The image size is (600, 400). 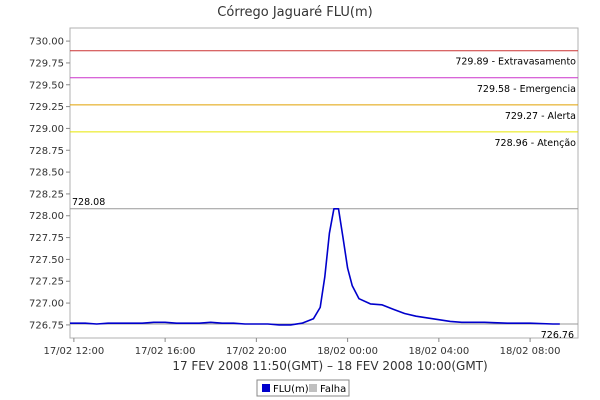 I want to click on y-tick-label: 729.75, so click(x=46, y=63).